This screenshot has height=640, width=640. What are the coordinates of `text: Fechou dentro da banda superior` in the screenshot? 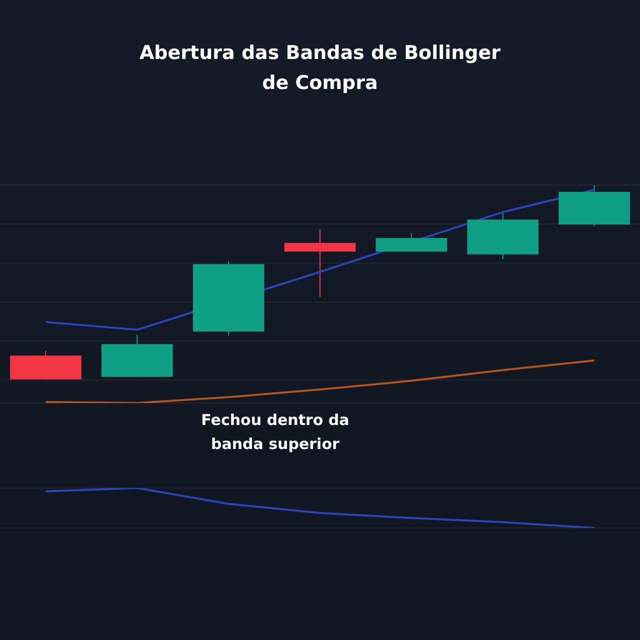 It's located at (275, 432).